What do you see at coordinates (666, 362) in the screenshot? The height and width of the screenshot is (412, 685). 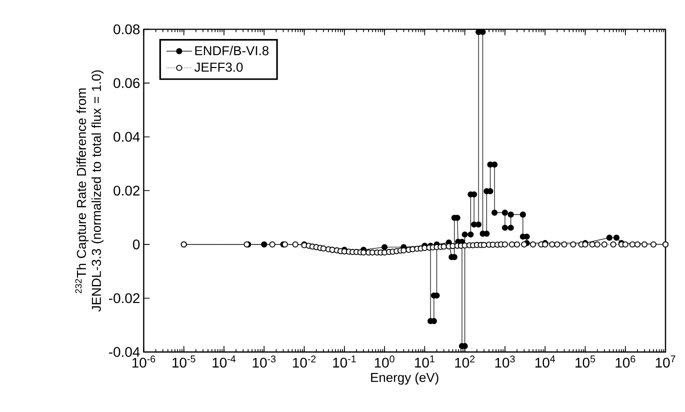 I see `x-tick-label: 10$^{7}$` at bounding box center [666, 362].